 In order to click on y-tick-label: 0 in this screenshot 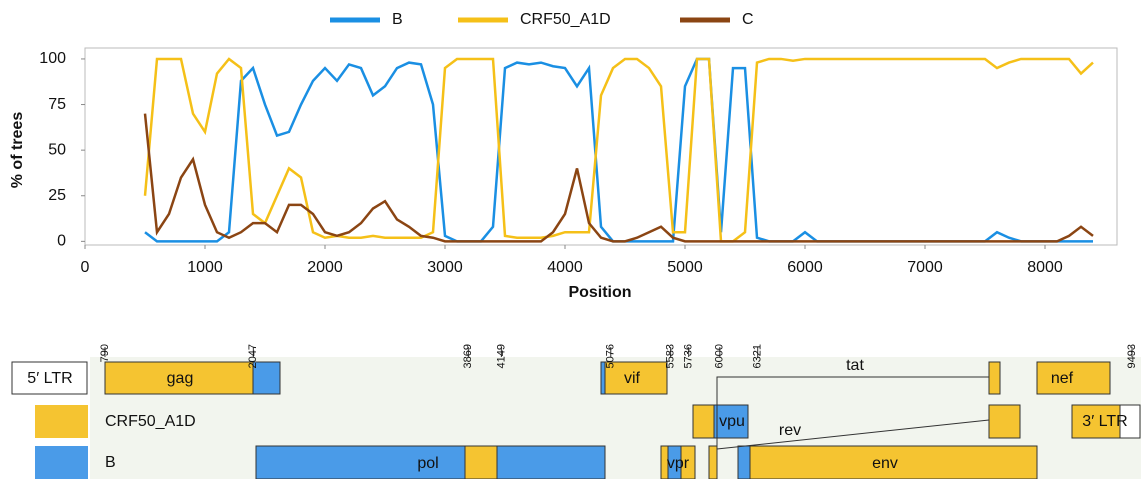, I will do `click(61, 241)`.